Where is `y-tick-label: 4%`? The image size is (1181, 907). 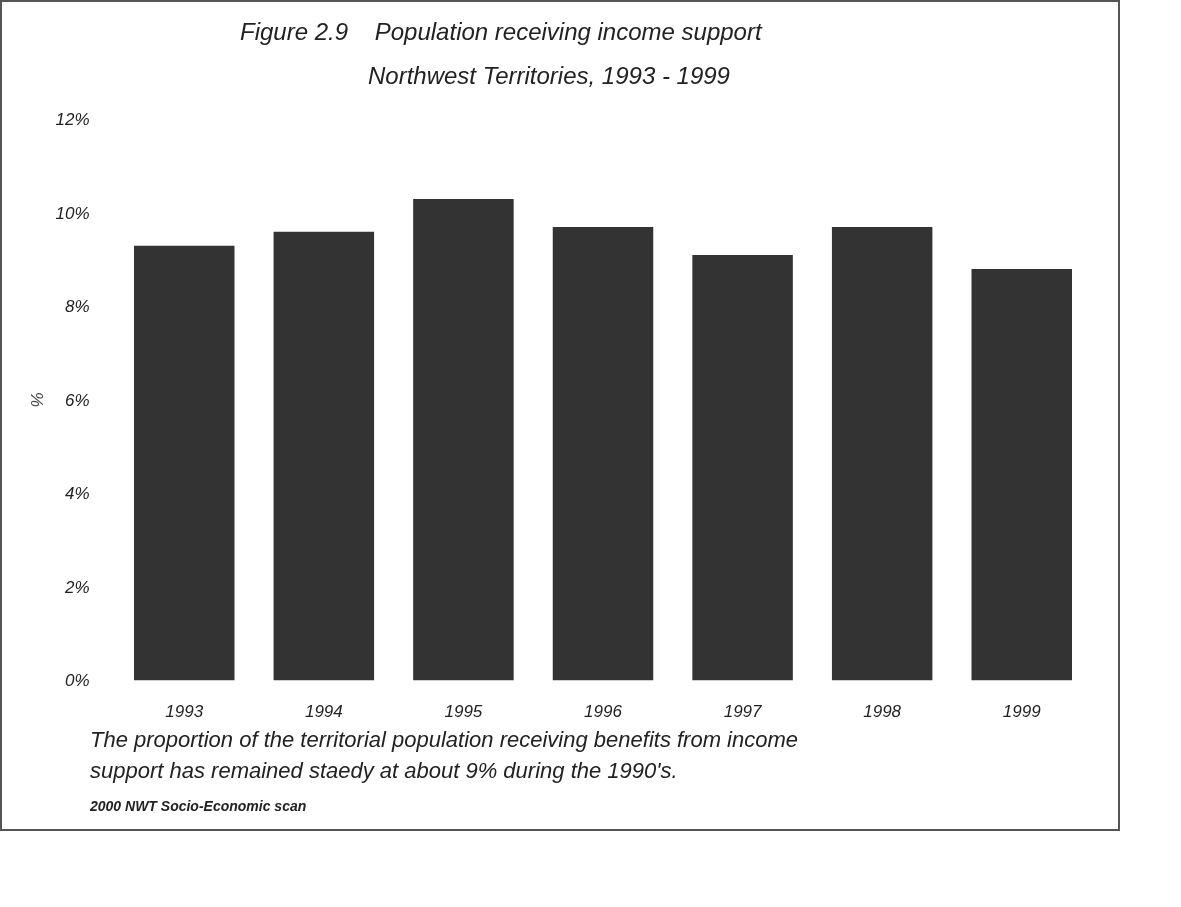
y-tick-label: 4% is located at coordinates (77, 493).